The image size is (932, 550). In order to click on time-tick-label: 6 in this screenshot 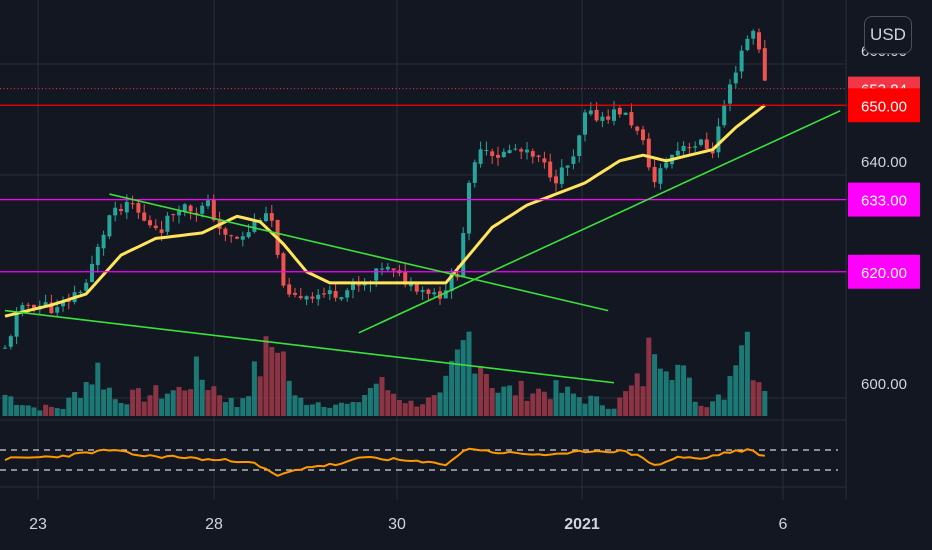, I will do `click(783, 524)`.